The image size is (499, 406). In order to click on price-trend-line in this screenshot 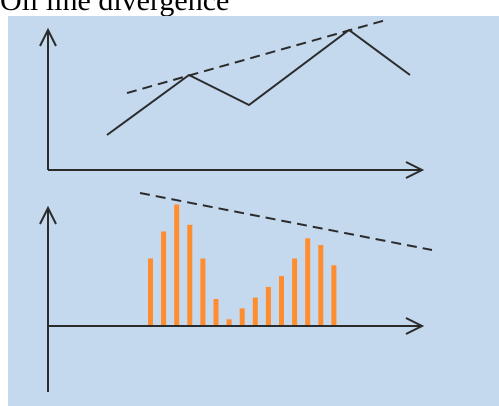, I will do `click(256, 56)`.